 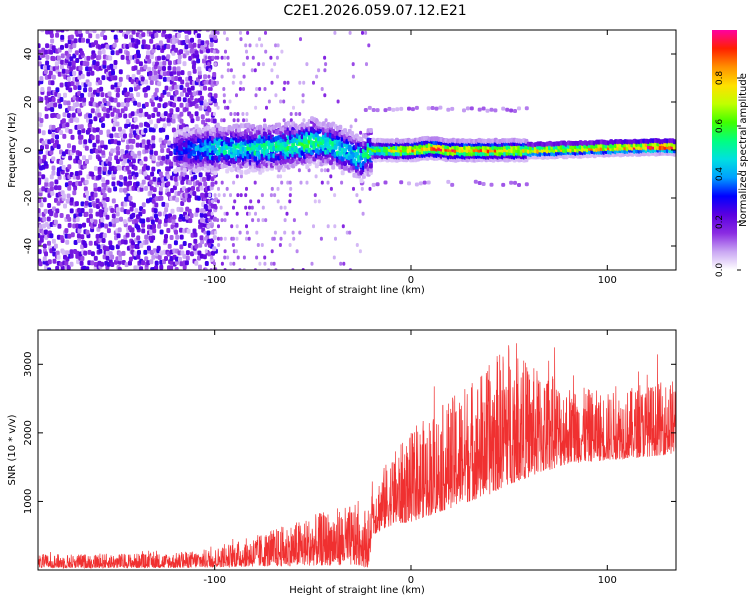 I want to click on y-tick-label: 3000, so click(x=28, y=364).